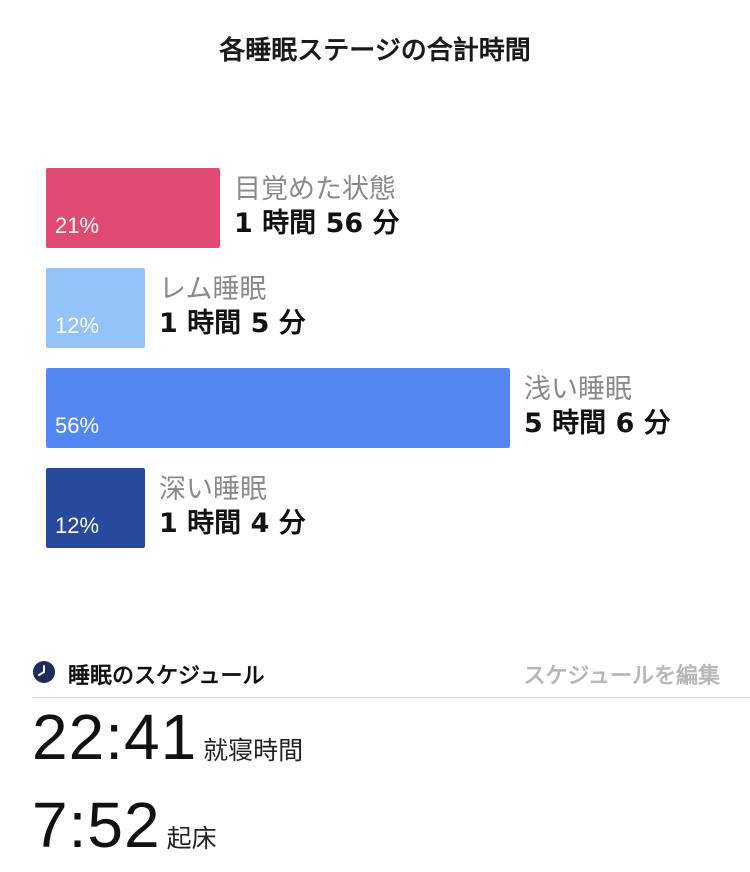 This screenshot has width=750, height=872. Describe the element at coordinates (597, 423) in the screenshot. I see `stage-duration-light: 5 時間 6 分` at that location.